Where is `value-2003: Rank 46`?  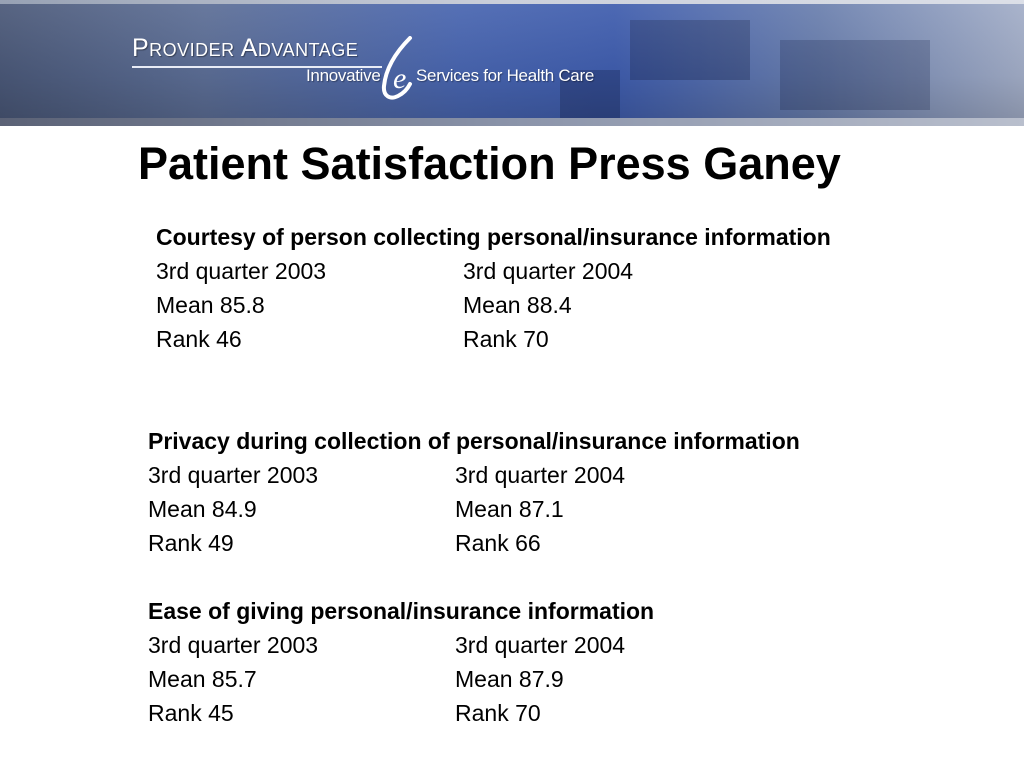
value-2003: Rank 46 is located at coordinates (199, 339).